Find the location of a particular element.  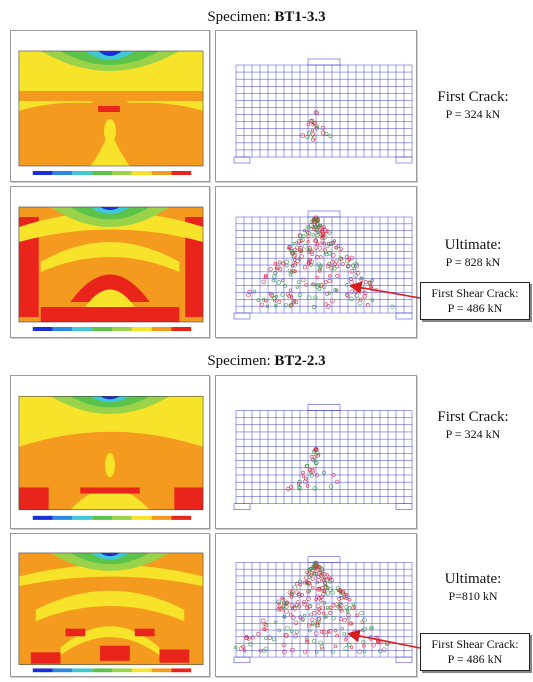

specimen-2-title: Specimen: BT2-2.3 is located at coordinates (266, 361).